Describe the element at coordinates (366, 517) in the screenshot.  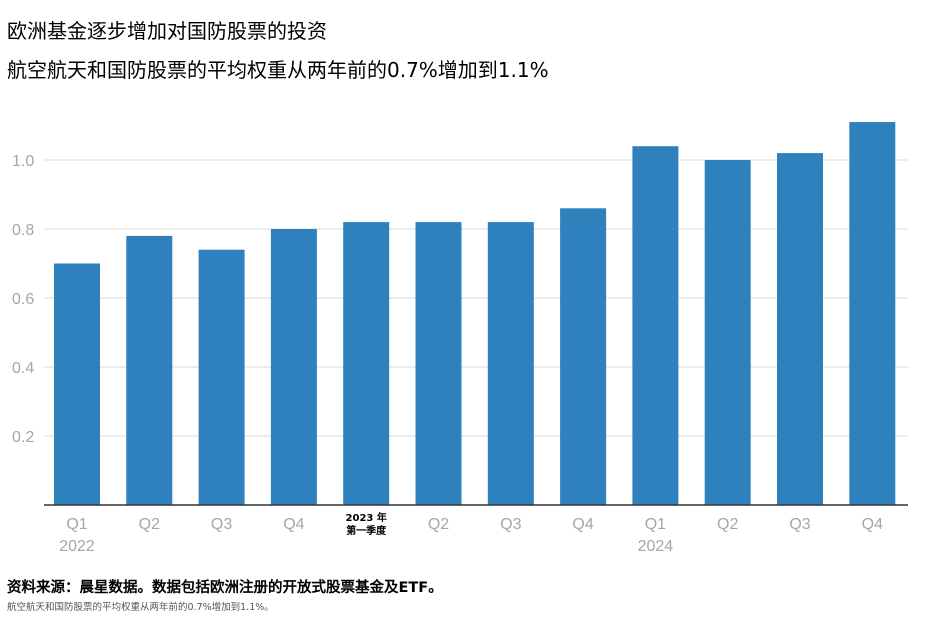
I see `x-tick-label: 2023 年` at that location.